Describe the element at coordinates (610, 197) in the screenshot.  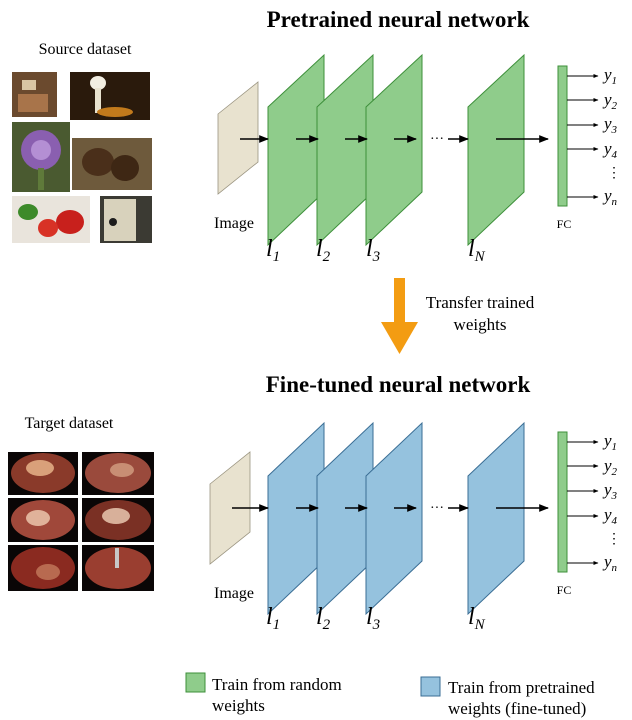
I see `output-label-n: yn` at that location.